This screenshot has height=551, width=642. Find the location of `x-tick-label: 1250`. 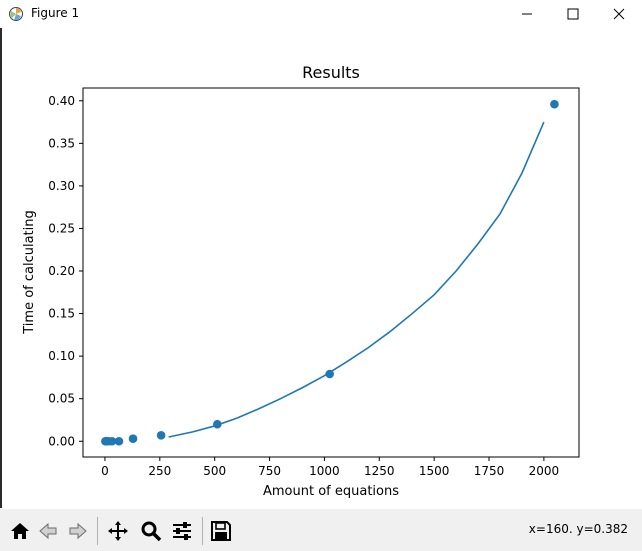

x-tick-label: 1250 is located at coordinates (379, 471).